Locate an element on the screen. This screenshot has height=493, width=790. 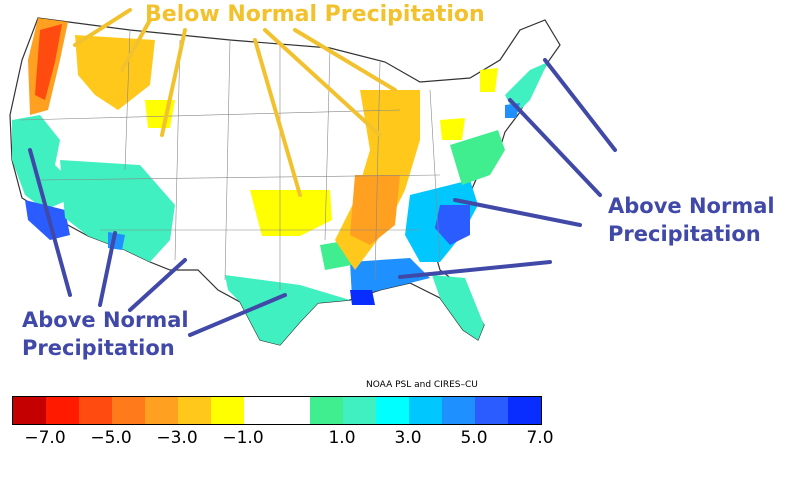
data-credit: NOAA PSL and CIRES–CU is located at coordinates (422, 385).